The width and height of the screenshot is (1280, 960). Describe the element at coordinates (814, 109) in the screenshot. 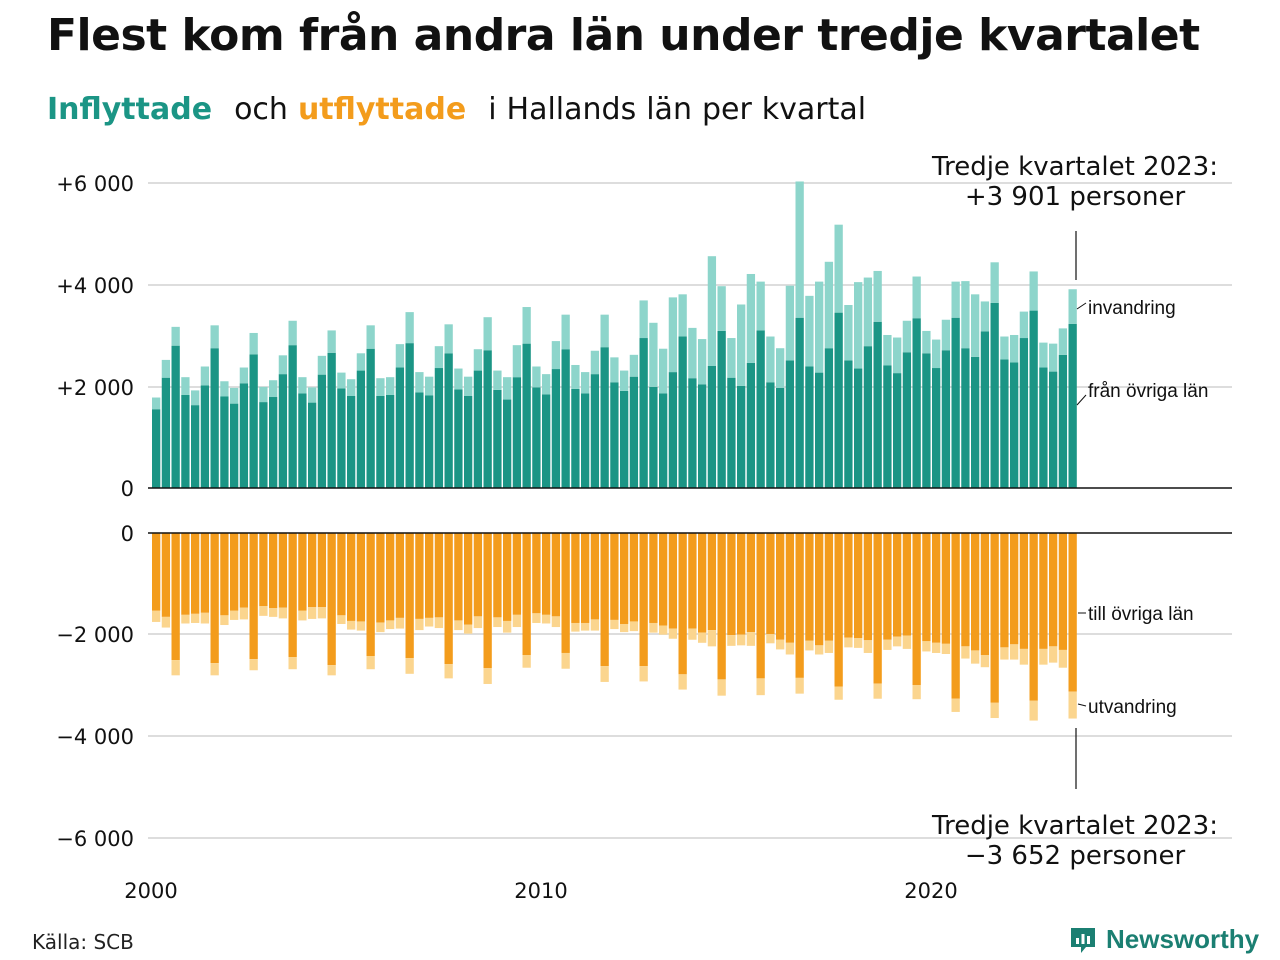

I see `subtitle-kvartal: kvartal` at that location.